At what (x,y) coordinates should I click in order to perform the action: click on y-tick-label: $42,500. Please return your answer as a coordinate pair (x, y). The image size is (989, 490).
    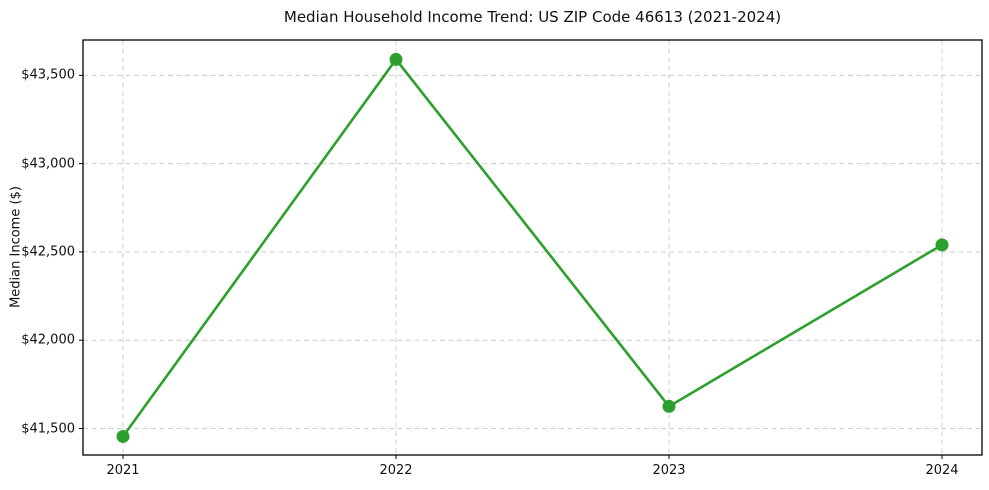
    Looking at the image, I should click on (48, 252).